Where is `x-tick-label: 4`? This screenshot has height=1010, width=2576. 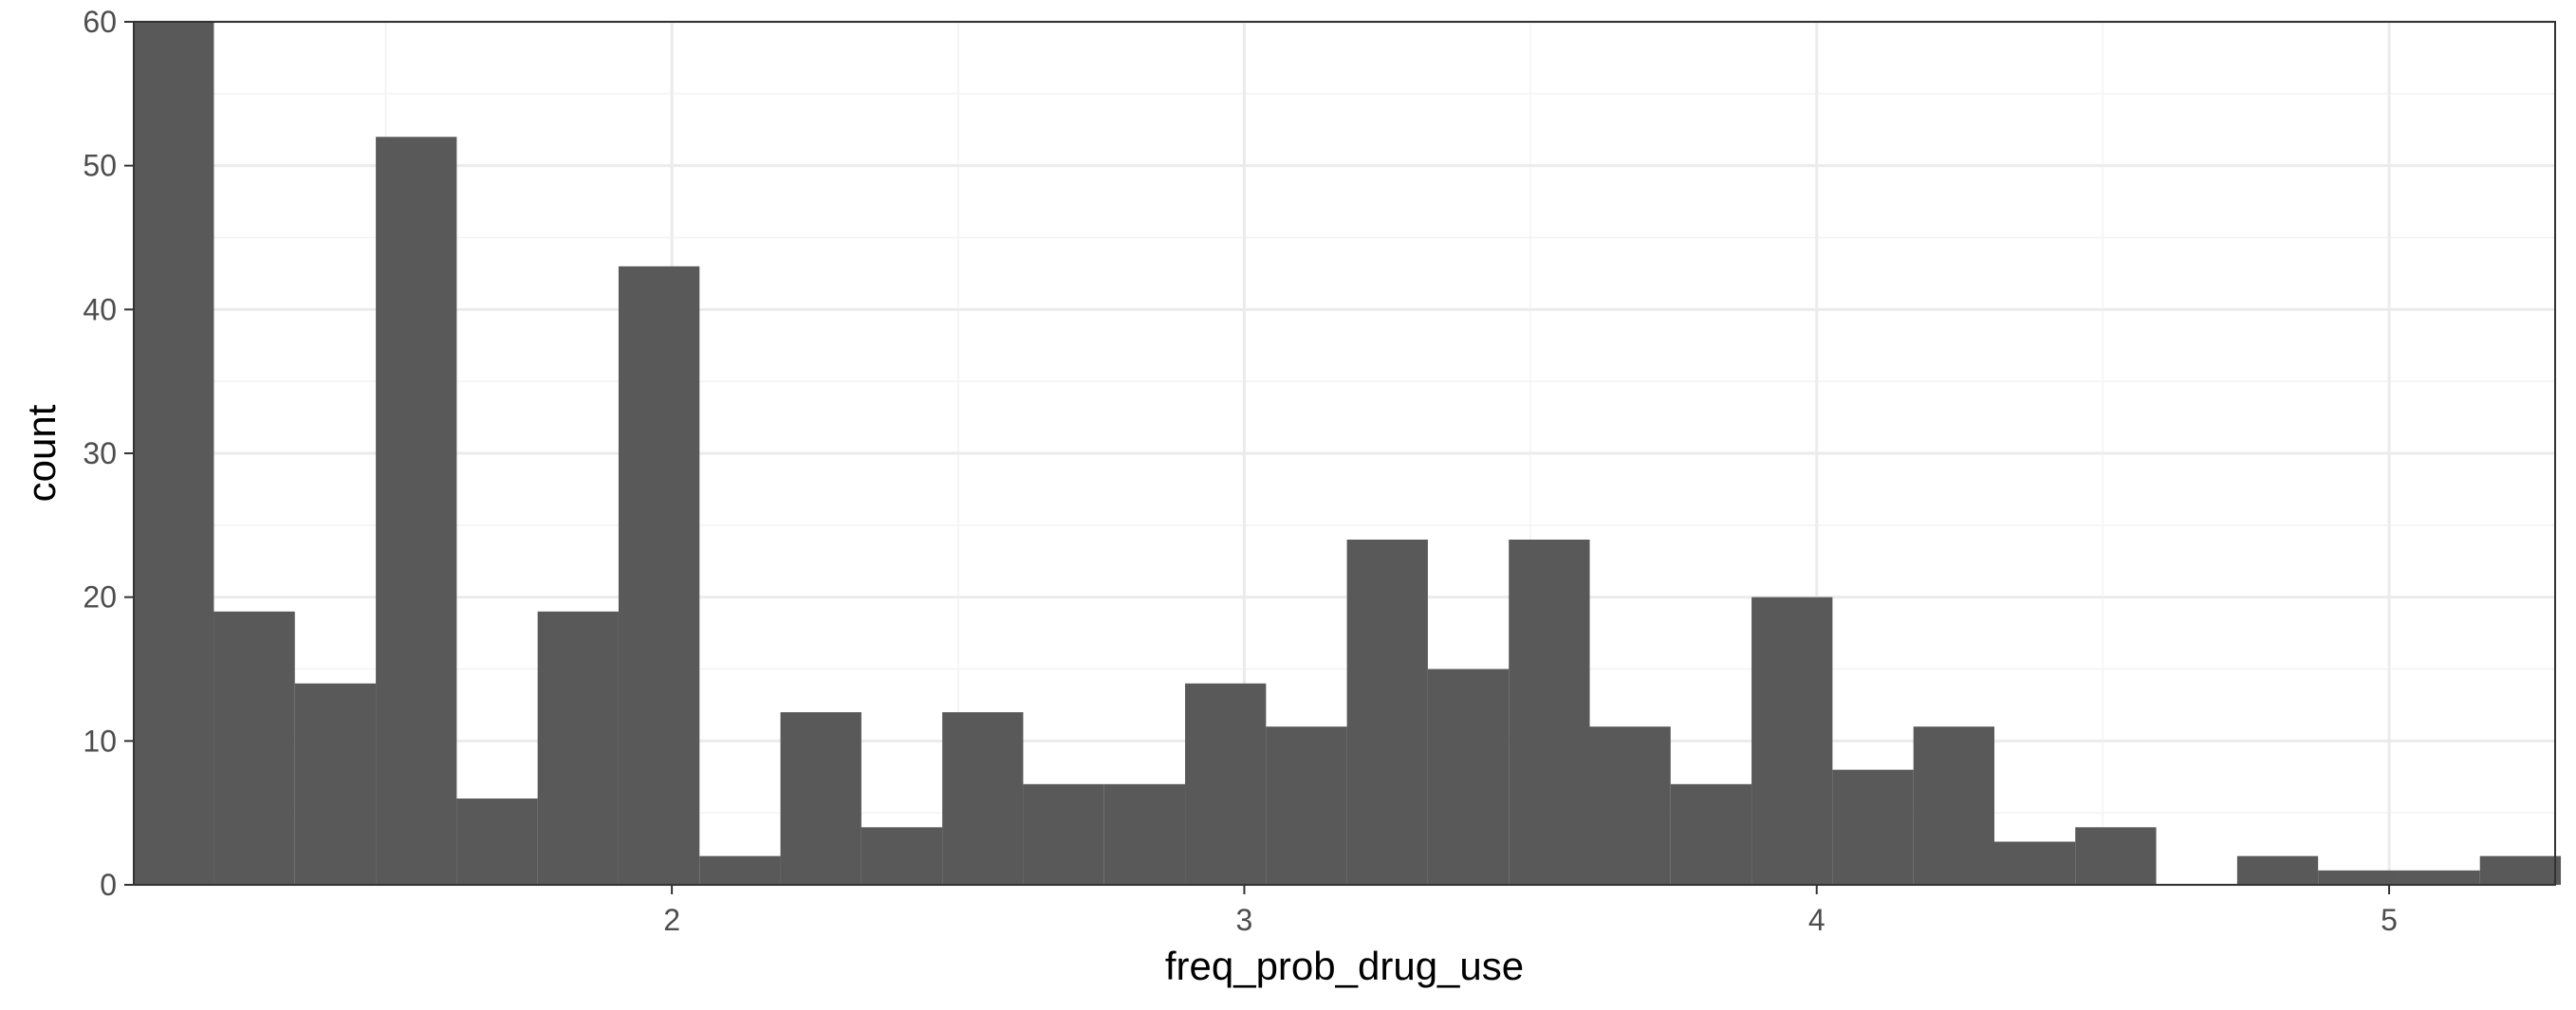 x-tick-label: 4 is located at coordinates (1816, 920).